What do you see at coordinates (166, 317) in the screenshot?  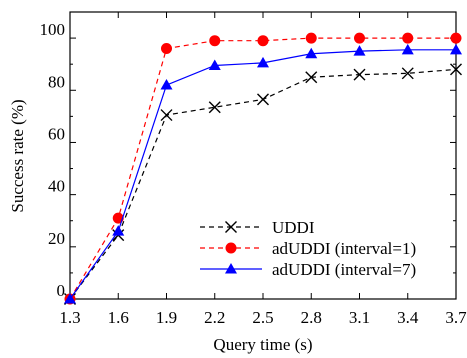 I see `x-tick-label: 1.9` at bounding box center [166, 317].